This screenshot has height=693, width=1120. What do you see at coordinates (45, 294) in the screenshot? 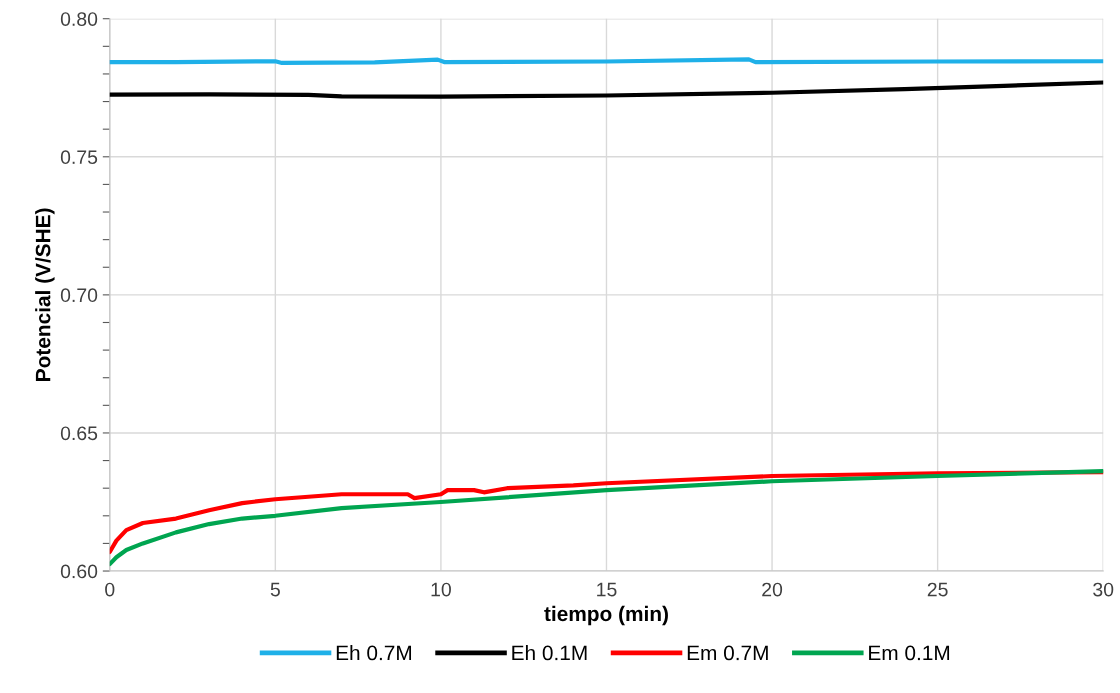
I see `y-axis-title: Potencial (V/SHE)` at bounding box center [45, 294].